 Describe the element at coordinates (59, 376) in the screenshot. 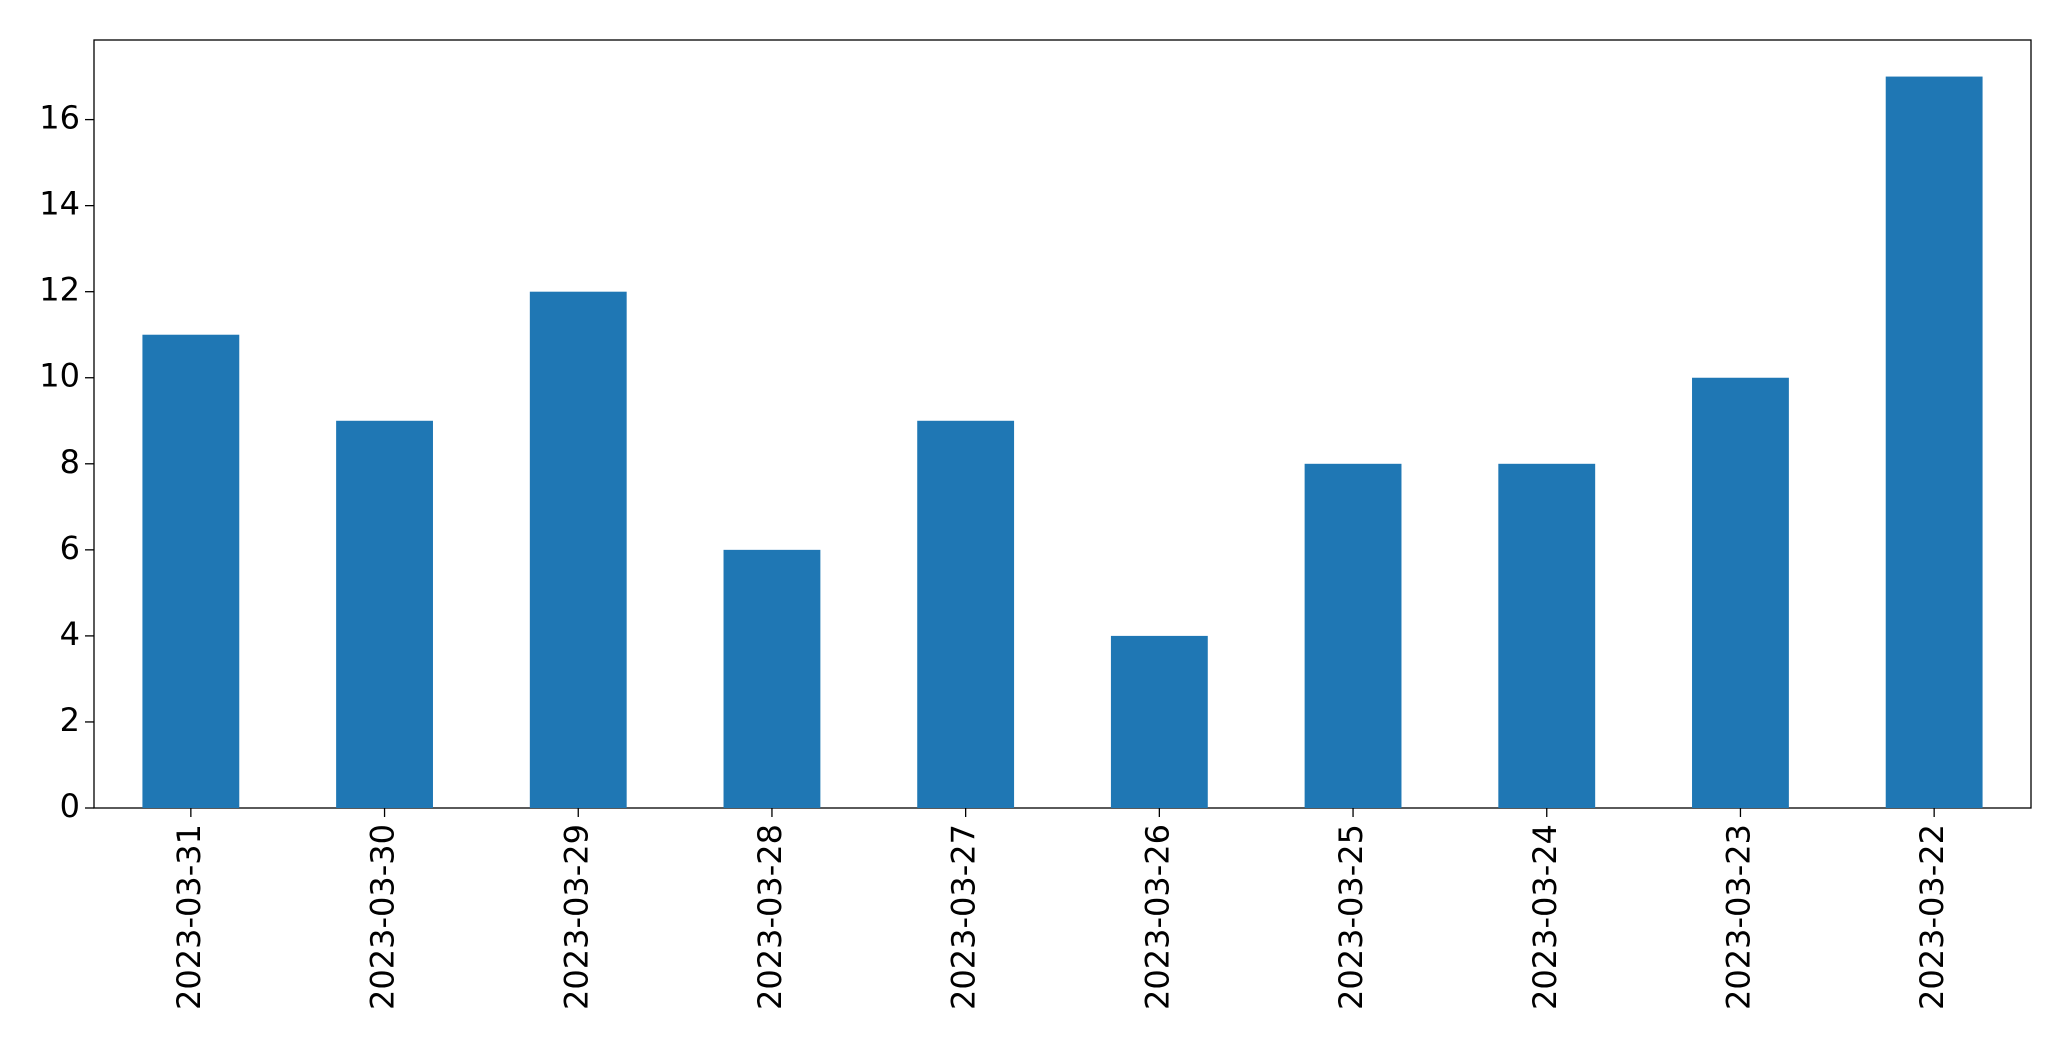

I see `y-tick-label: 10` at that location.